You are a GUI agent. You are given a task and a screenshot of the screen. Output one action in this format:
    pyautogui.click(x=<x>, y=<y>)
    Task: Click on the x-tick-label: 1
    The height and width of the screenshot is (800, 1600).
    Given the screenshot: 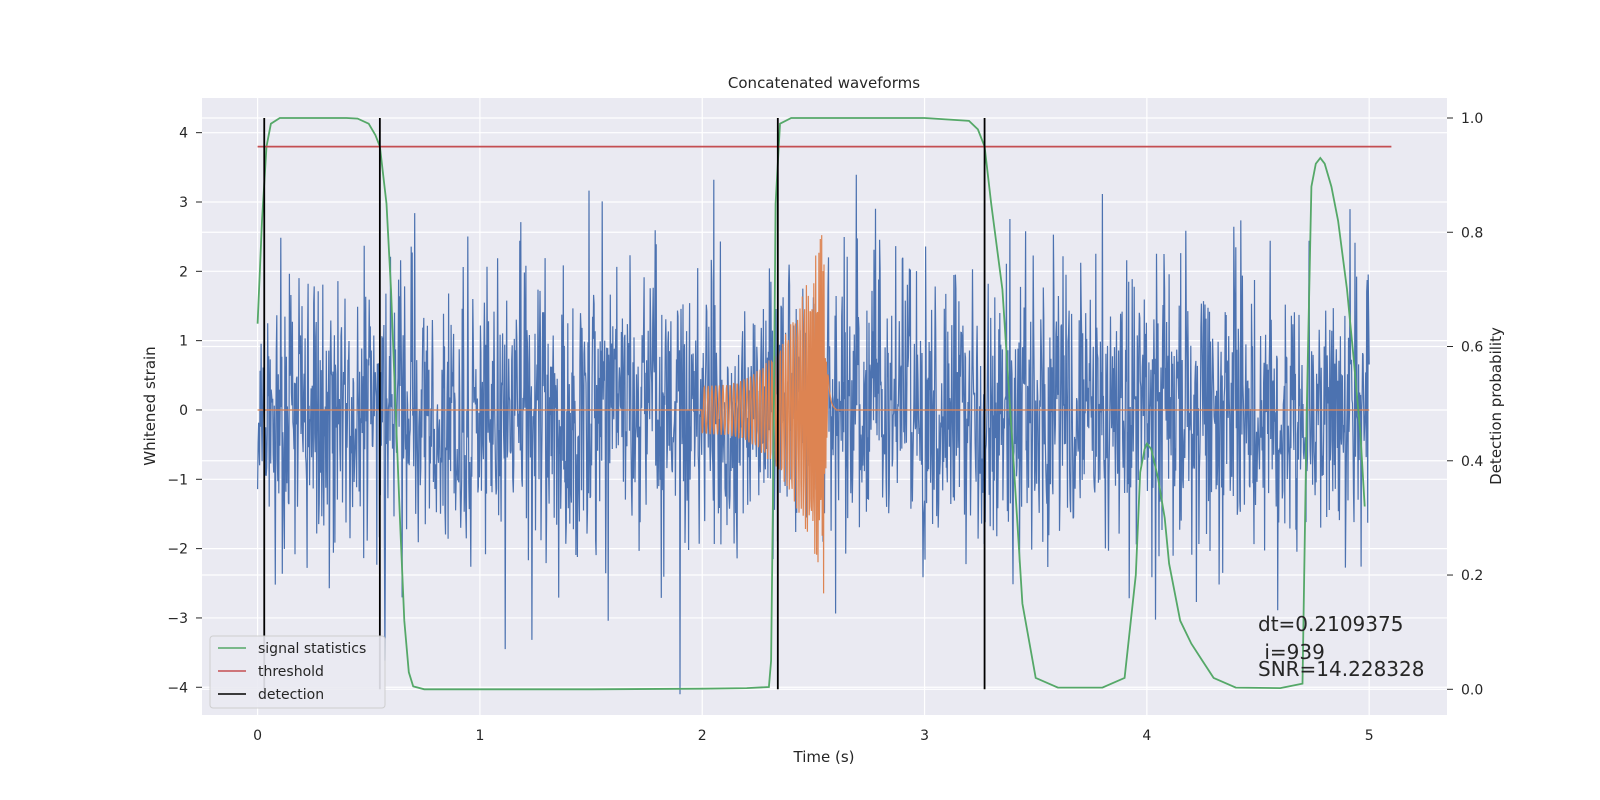 What is the action you would take?
    pyautogui.click(x=479, y=736)
    